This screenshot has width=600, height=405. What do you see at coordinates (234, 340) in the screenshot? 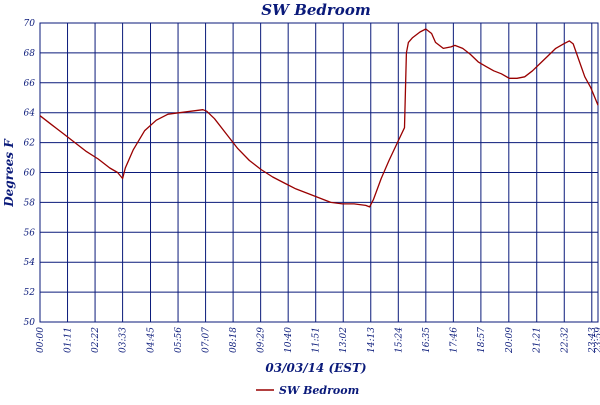
I see `x-tick-label: 08:18` at bounding box center [234, 340].